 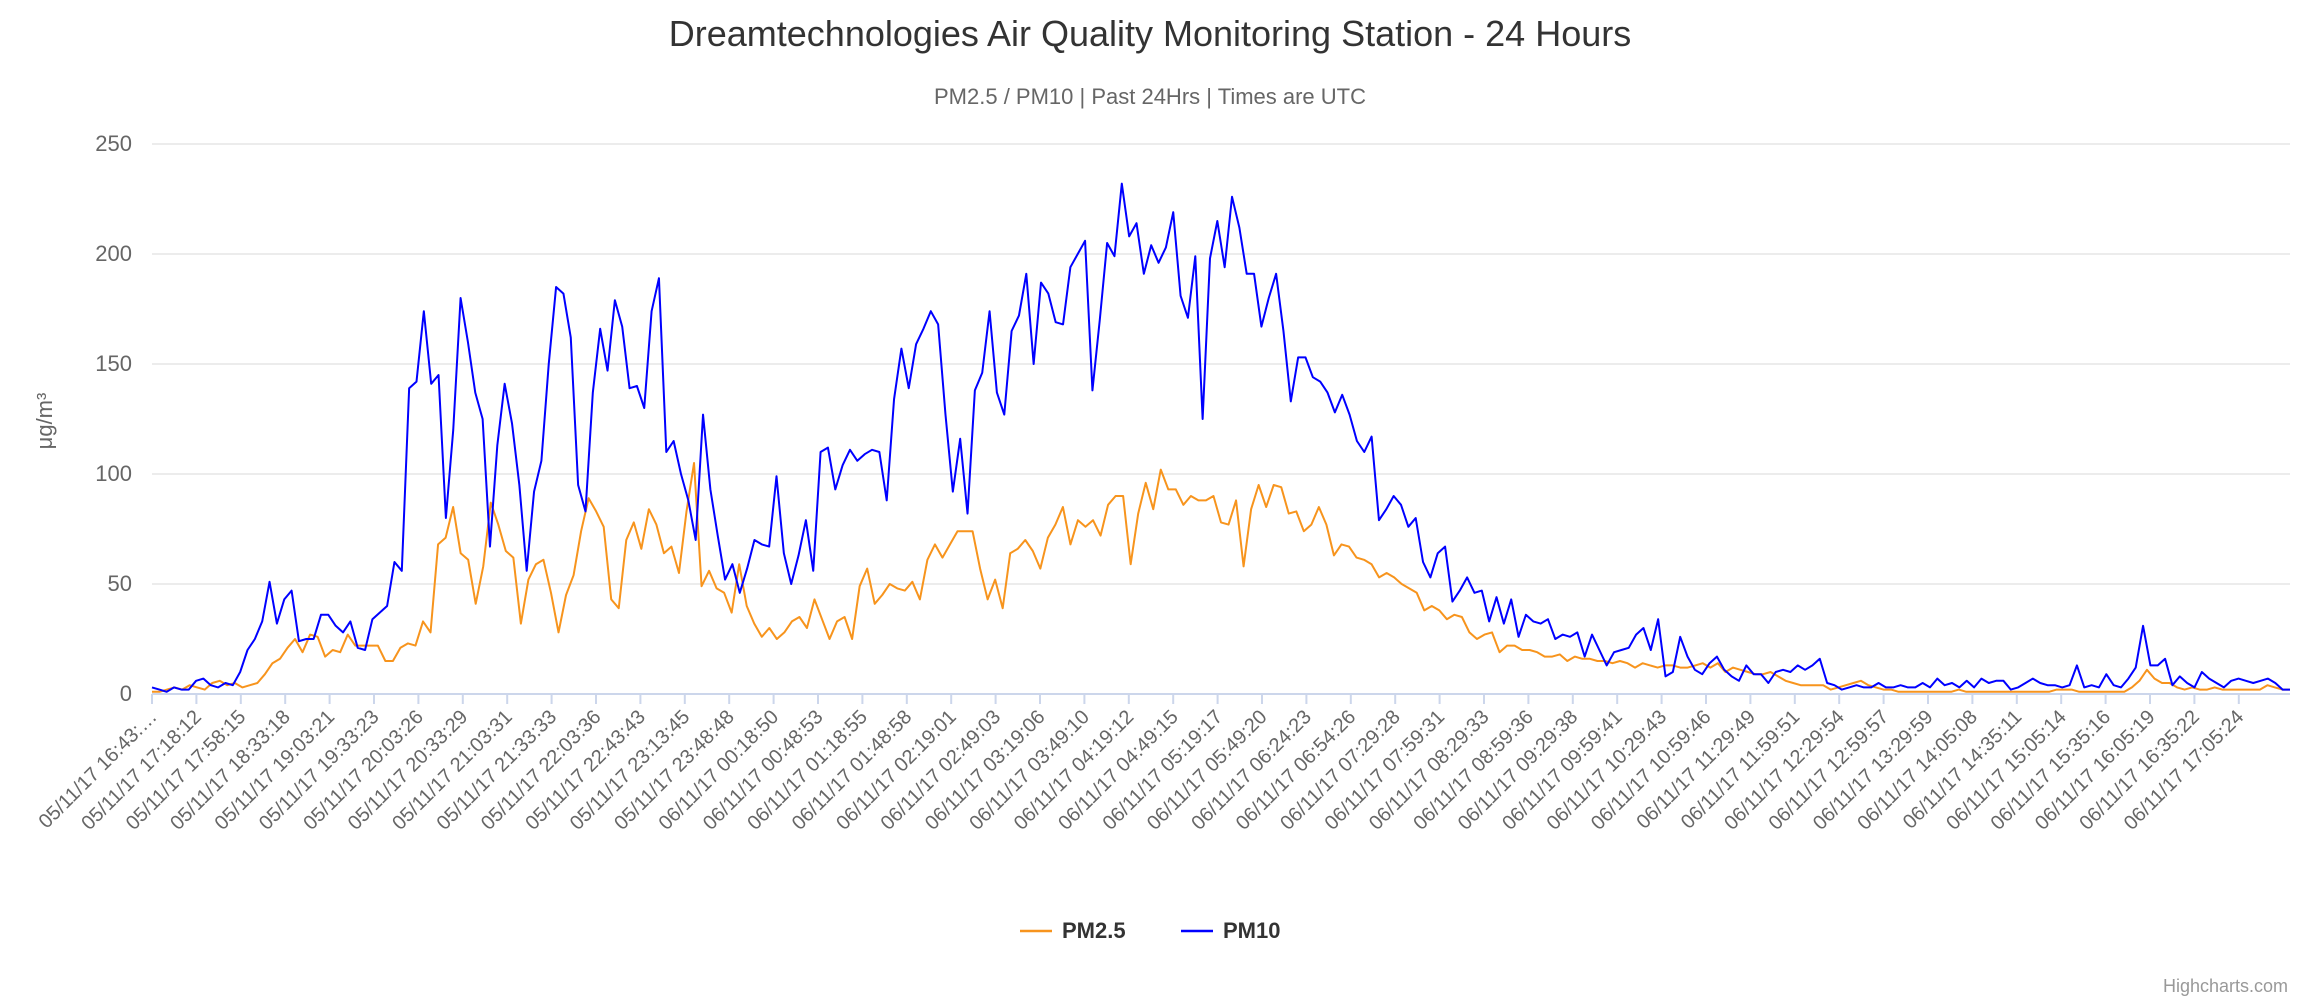 What do you see at coordinates (113, 418) in the screenshot?
I see `y-axis-ticks: 0 50 100 150 200 250` at bounding box center [113, 418].